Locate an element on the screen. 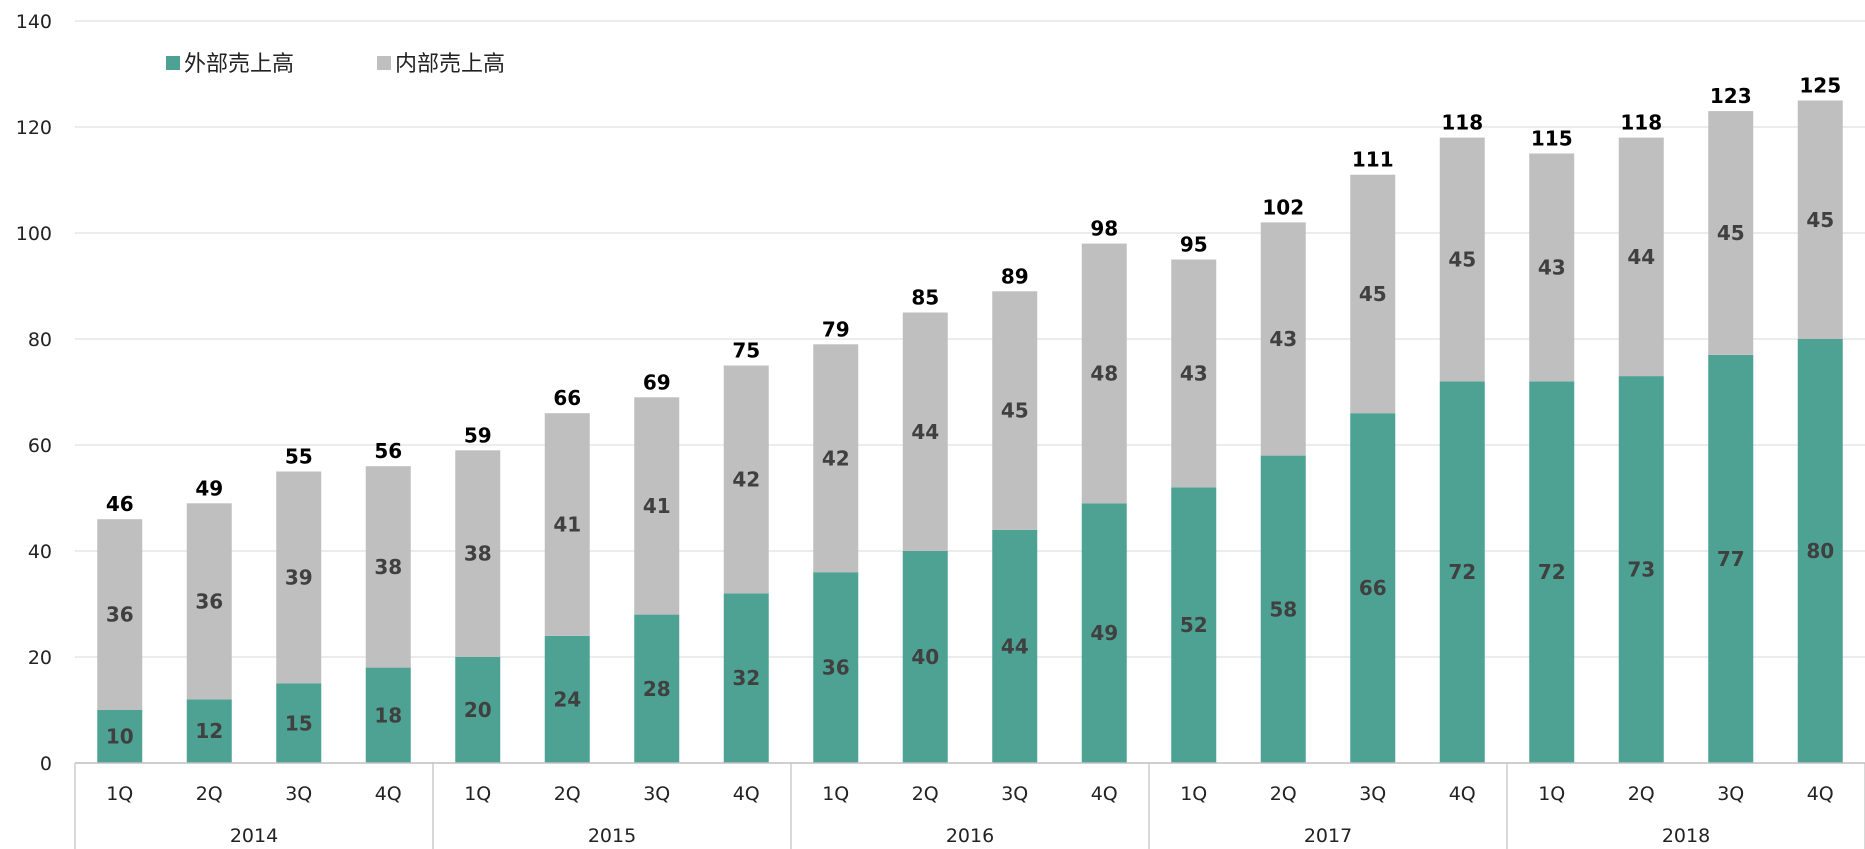 This screenshot has width=1865, height=849. data-label-external: 15 is located at coordinates (299, 723).